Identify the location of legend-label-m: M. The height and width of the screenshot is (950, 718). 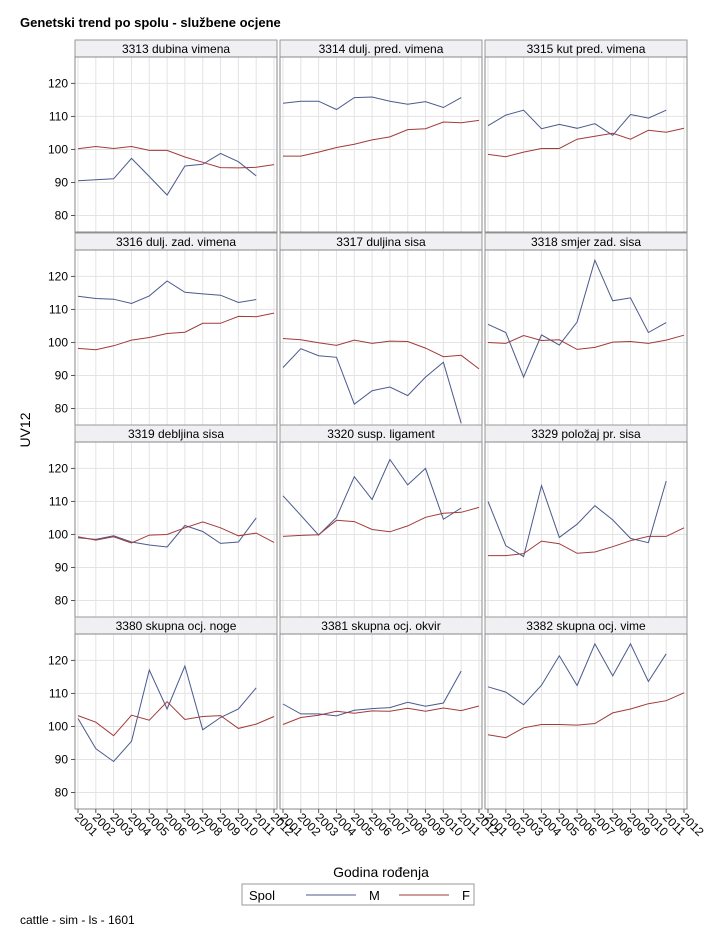
(374, 895).